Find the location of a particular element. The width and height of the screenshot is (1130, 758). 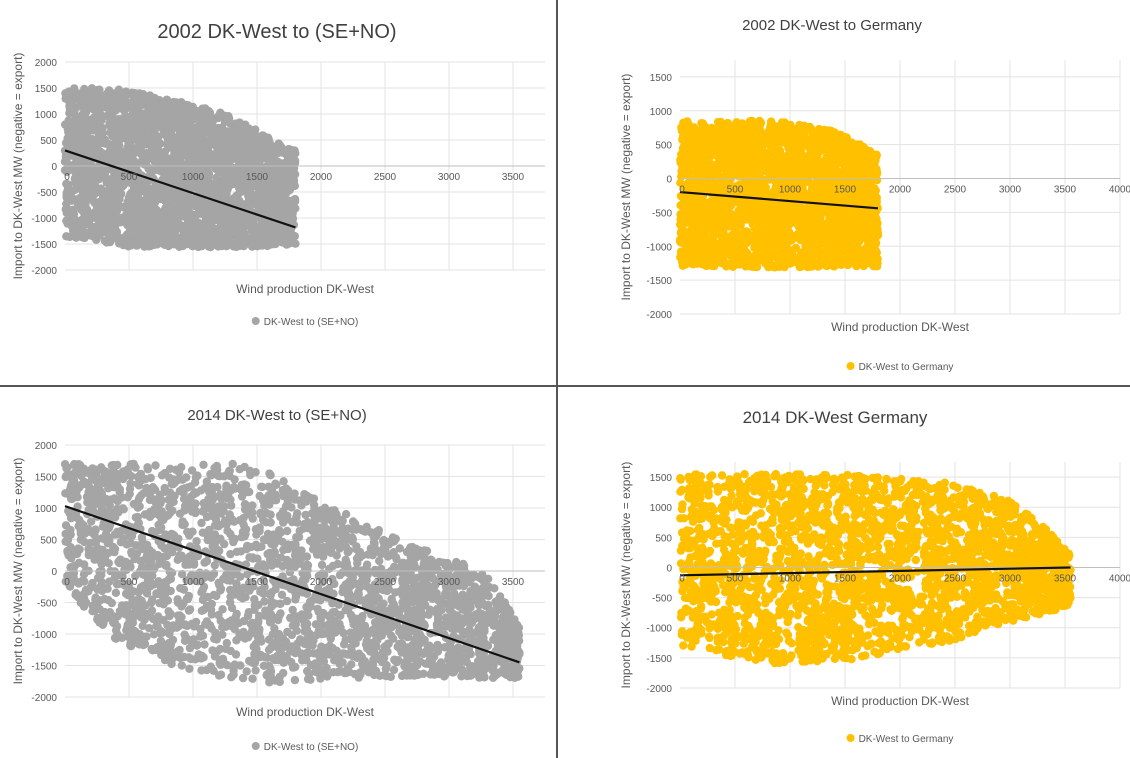

legend-marker is located at coordinates (255, 321).